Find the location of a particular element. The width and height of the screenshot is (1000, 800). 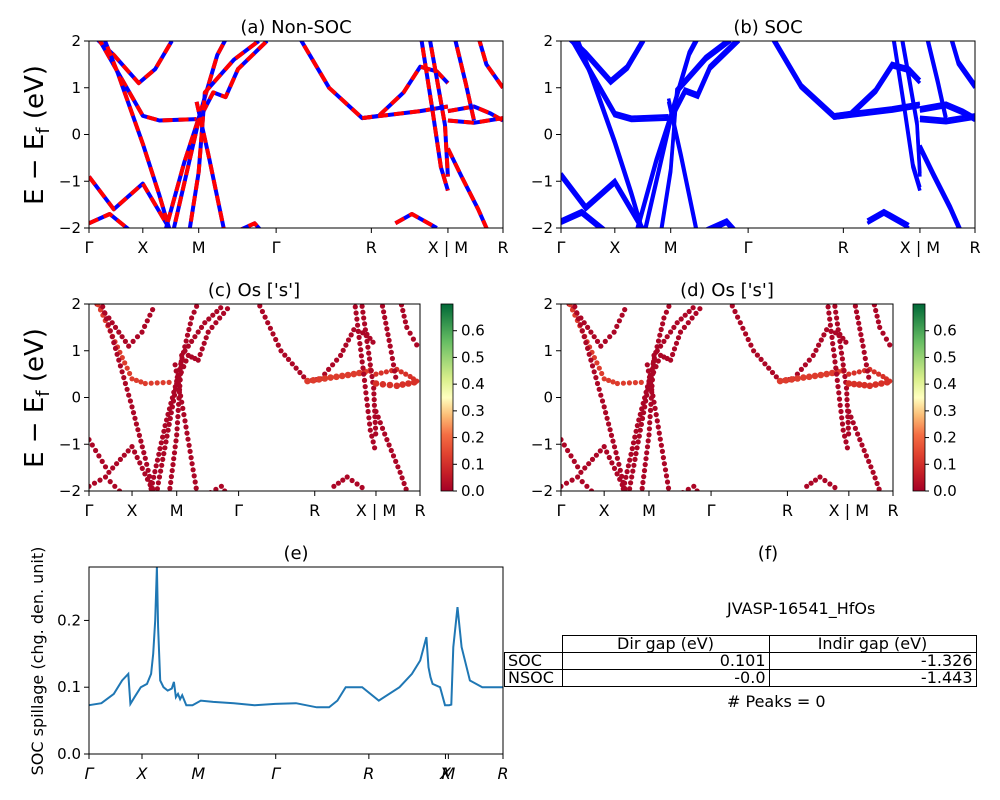

y-tick-label: −1 is located at coordinates (542, 181).